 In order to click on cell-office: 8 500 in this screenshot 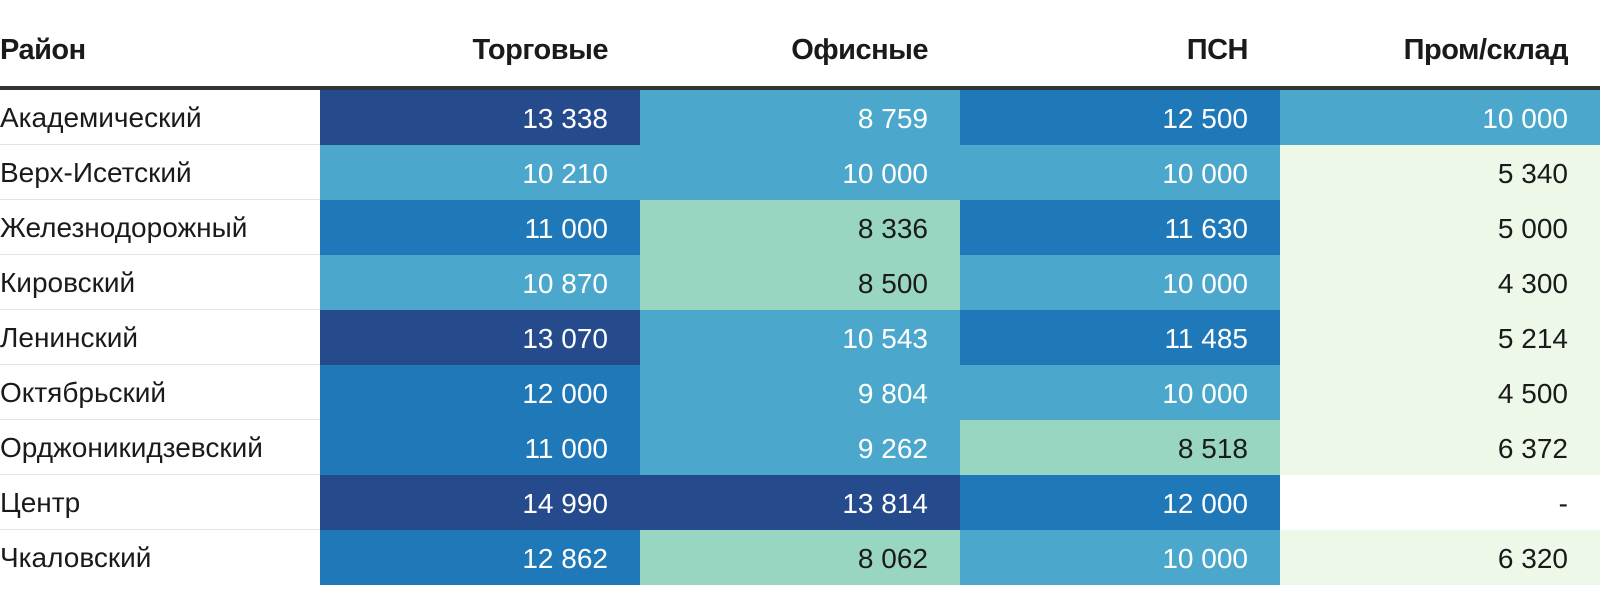, I will do `click(800, 282)`.